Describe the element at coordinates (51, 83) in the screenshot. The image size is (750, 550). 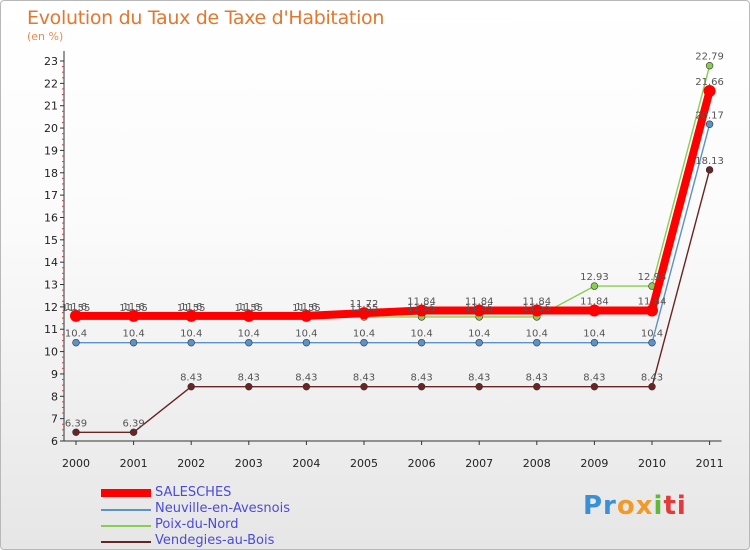
I see `y-tick-label: 22` at that location.